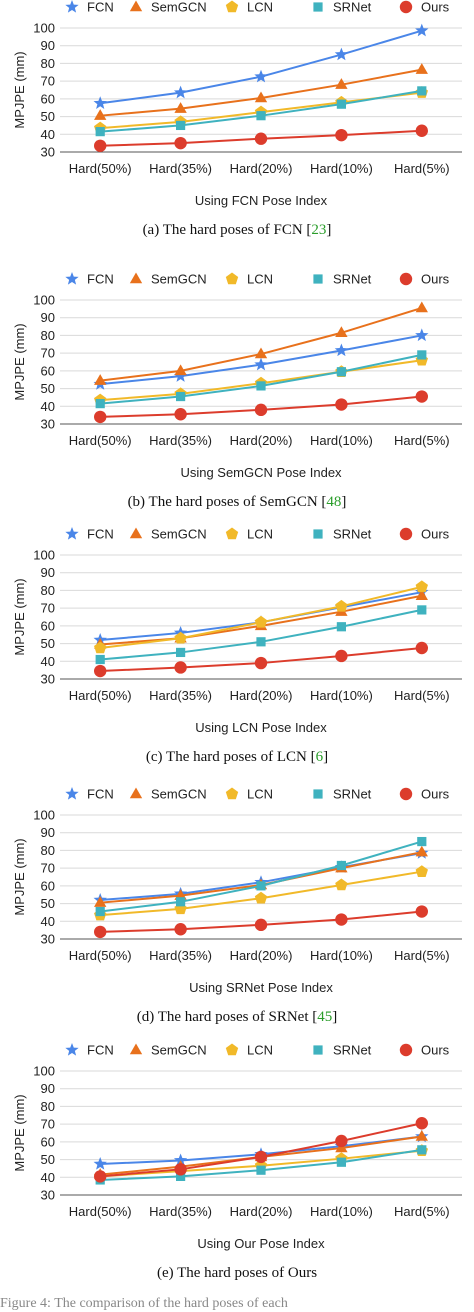 This screenshot has width=474, height=1312. What do you see at coordinates (100, 1211) in the screenshot?
I see `x-tick-label-hard-50: Hard(50%)` at bounding box center [100, 1211].